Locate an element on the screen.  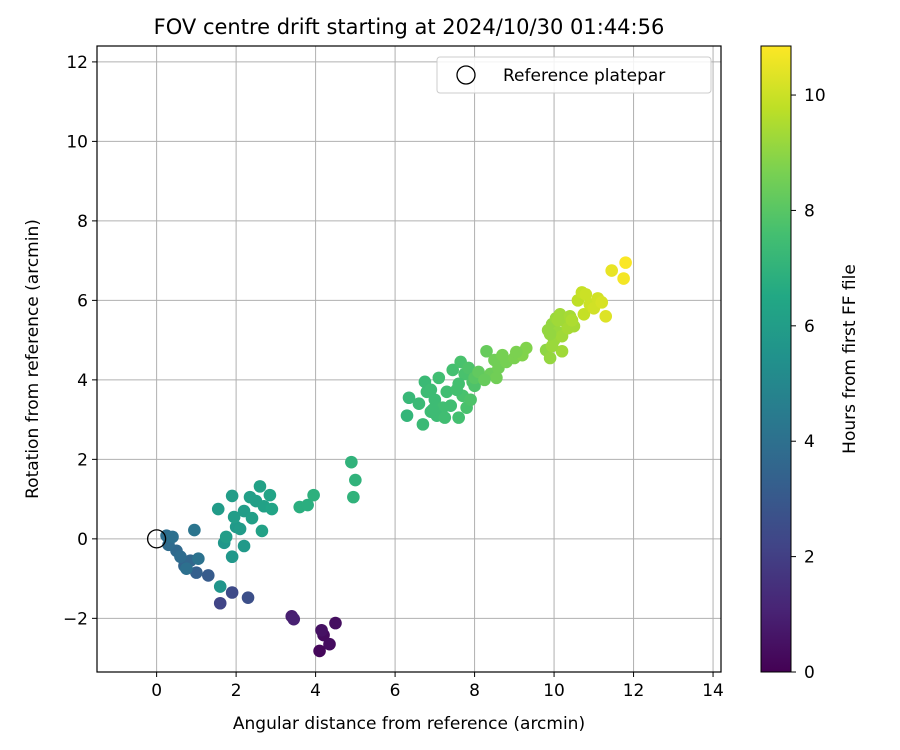
colorbar-label: Hours from first FF file is located at coordinates (850, 359).